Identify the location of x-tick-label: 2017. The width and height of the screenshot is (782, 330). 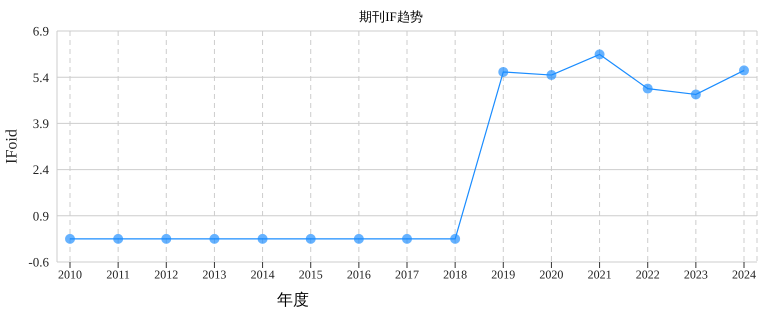
(407, 275).